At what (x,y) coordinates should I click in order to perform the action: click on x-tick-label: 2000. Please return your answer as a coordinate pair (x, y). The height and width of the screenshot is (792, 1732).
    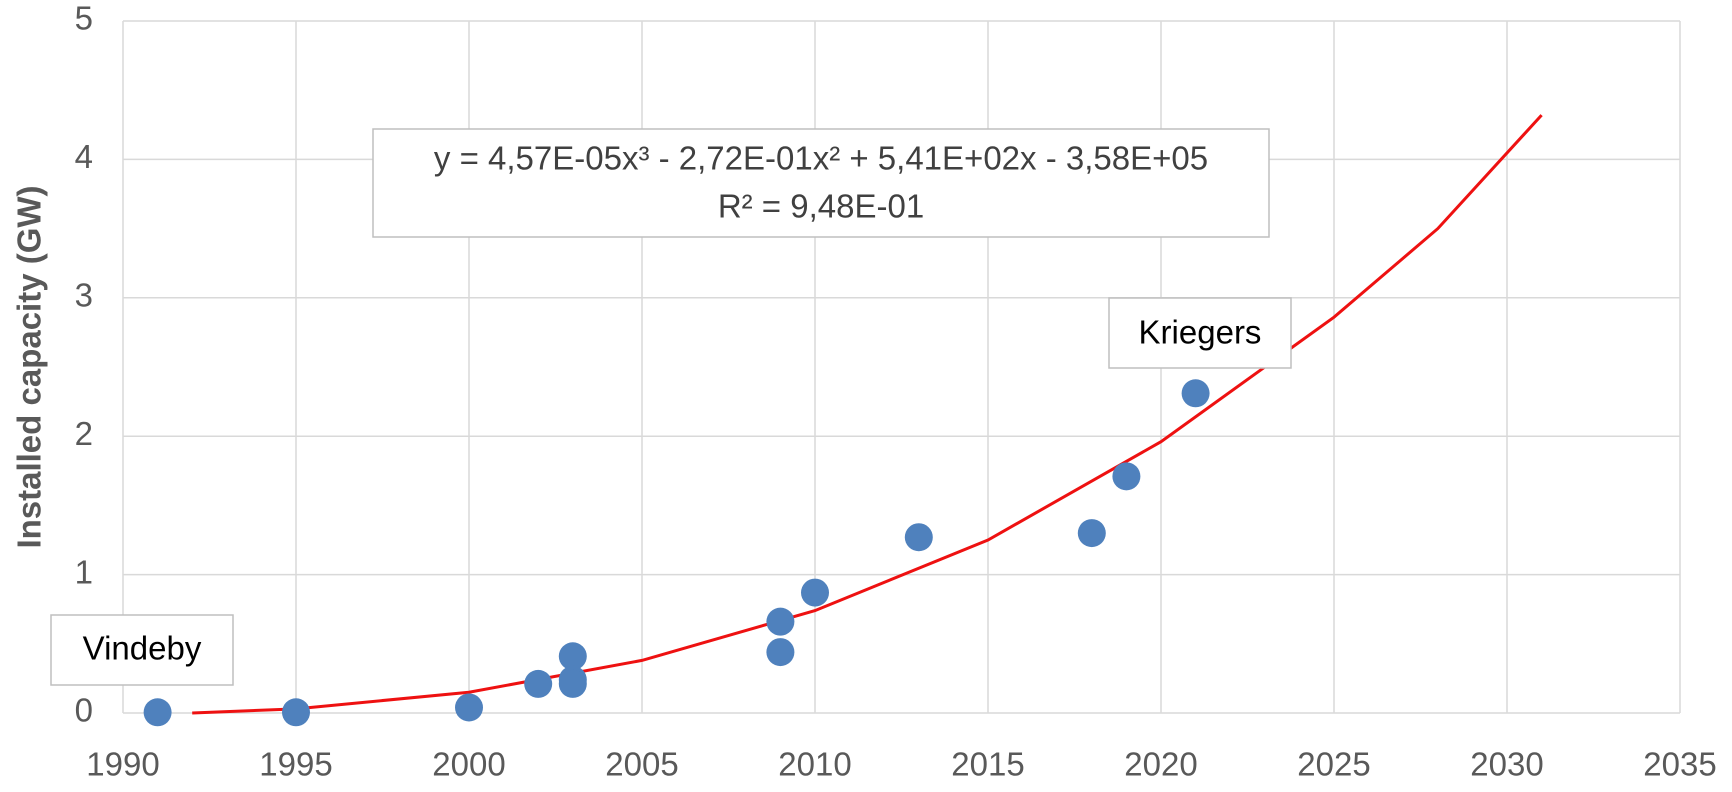
    Looking at the image, I should click on (468, 764).